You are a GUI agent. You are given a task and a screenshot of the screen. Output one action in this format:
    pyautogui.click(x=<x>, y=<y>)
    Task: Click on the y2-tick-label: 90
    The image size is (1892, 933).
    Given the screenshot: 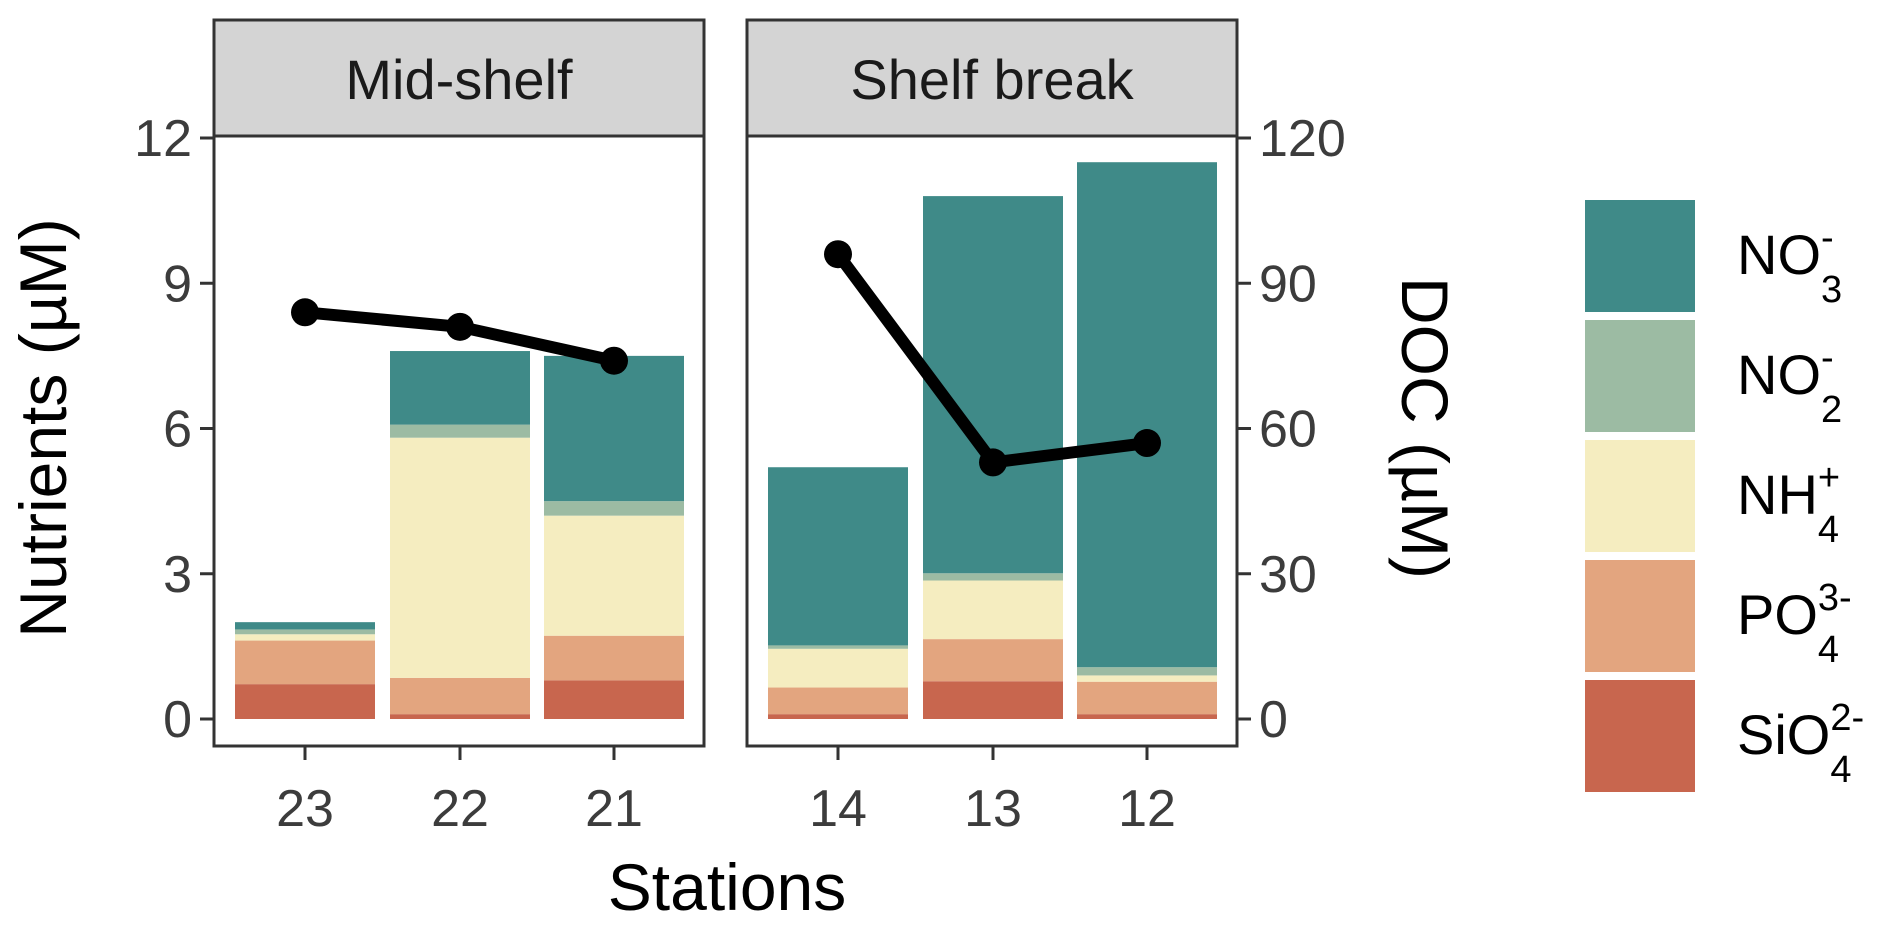 What is the action you would take?
    pyautogui.click(x=1288, y=284)
    